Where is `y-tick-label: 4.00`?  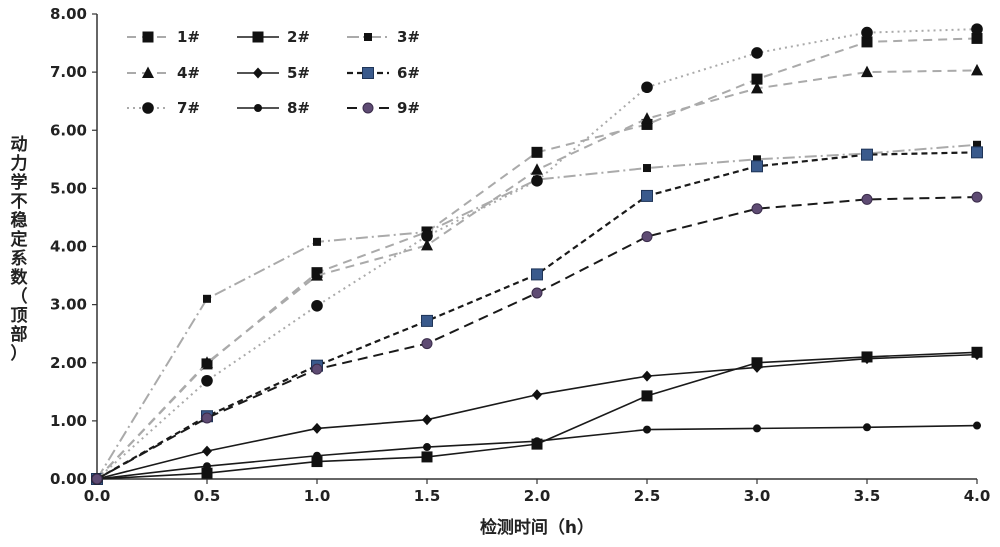 y-tick-label: 4.00 is located at coordinates (68, 247).